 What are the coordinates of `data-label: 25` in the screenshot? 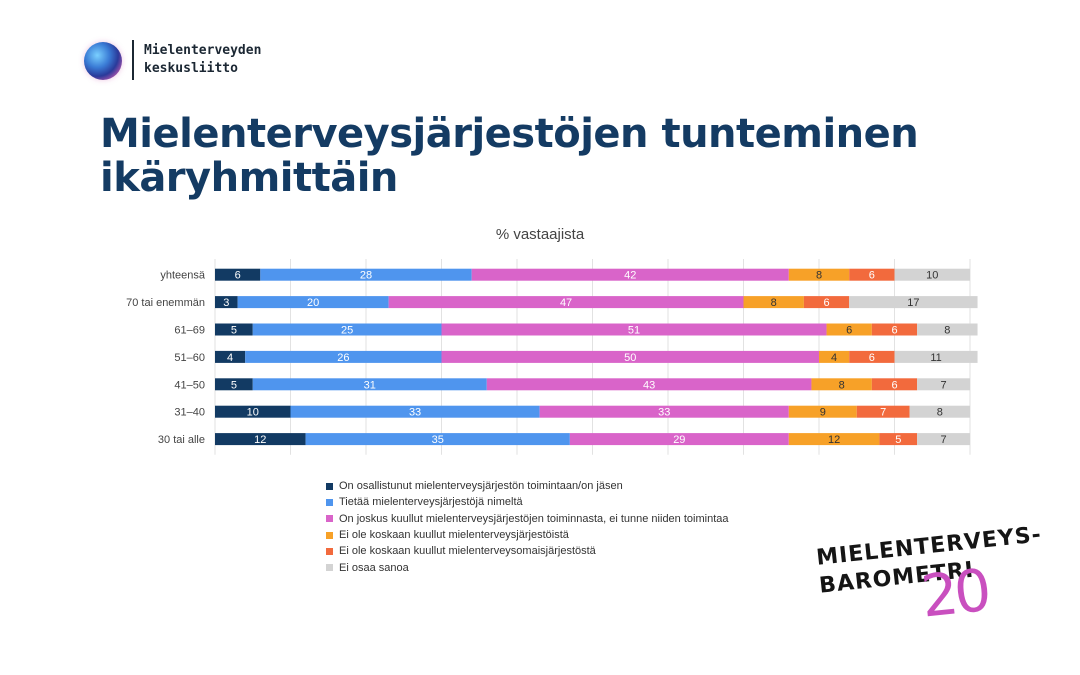 It's located at (347, 331).